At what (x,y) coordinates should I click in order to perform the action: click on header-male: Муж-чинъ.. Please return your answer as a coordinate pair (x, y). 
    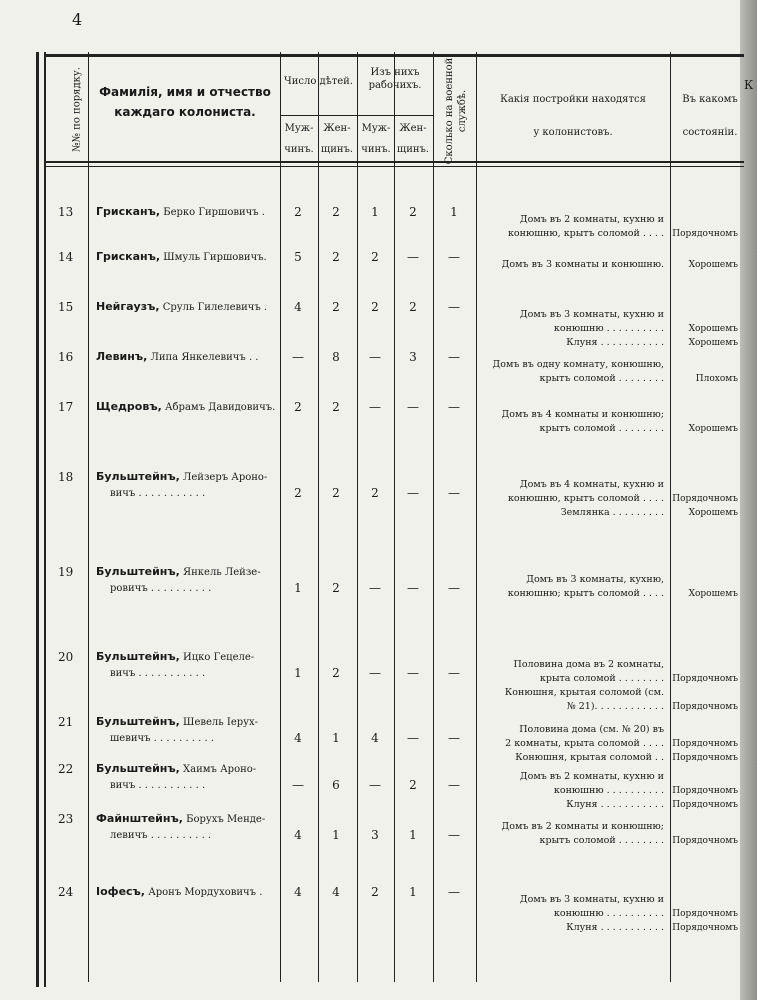
    Looking at the image, I should click on (299, 139).